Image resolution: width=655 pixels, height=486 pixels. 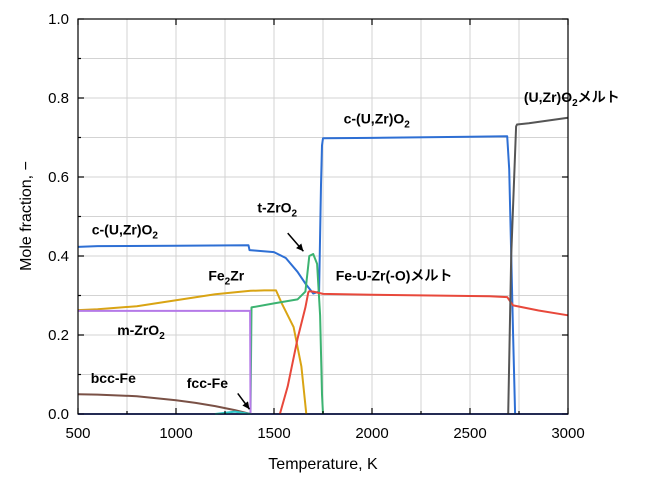 I want to click on y-tick-label: 1.0, so click(x=58, y=19).